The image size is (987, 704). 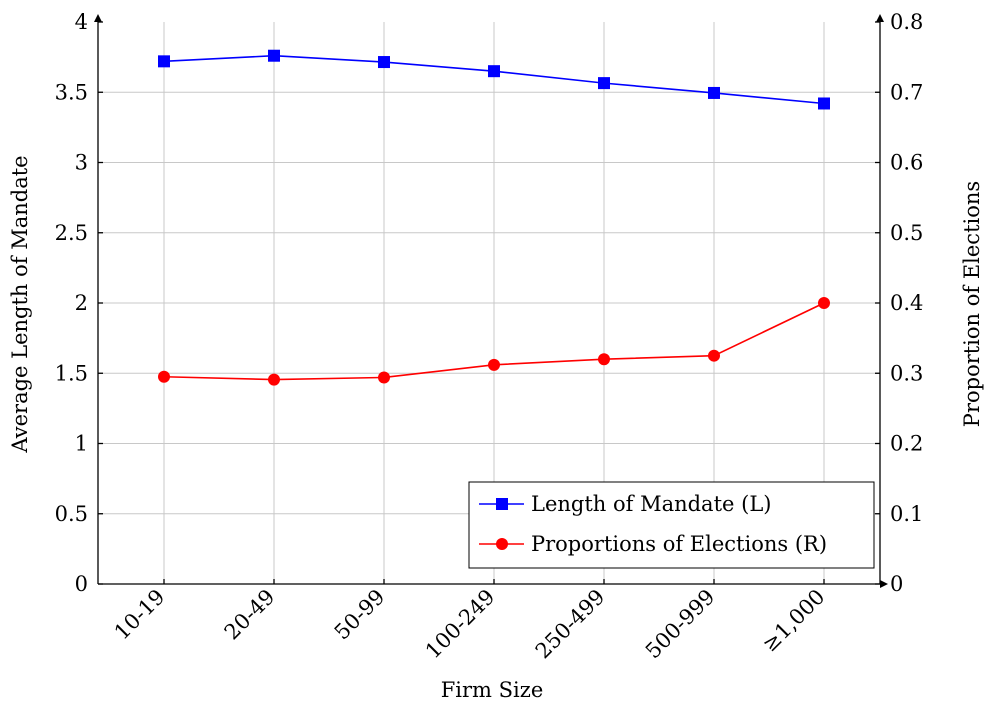 What do you see at coordinates (502, 544) in the screenshot?
I see `legend-marker-circle` at bounding box center [502, 544].